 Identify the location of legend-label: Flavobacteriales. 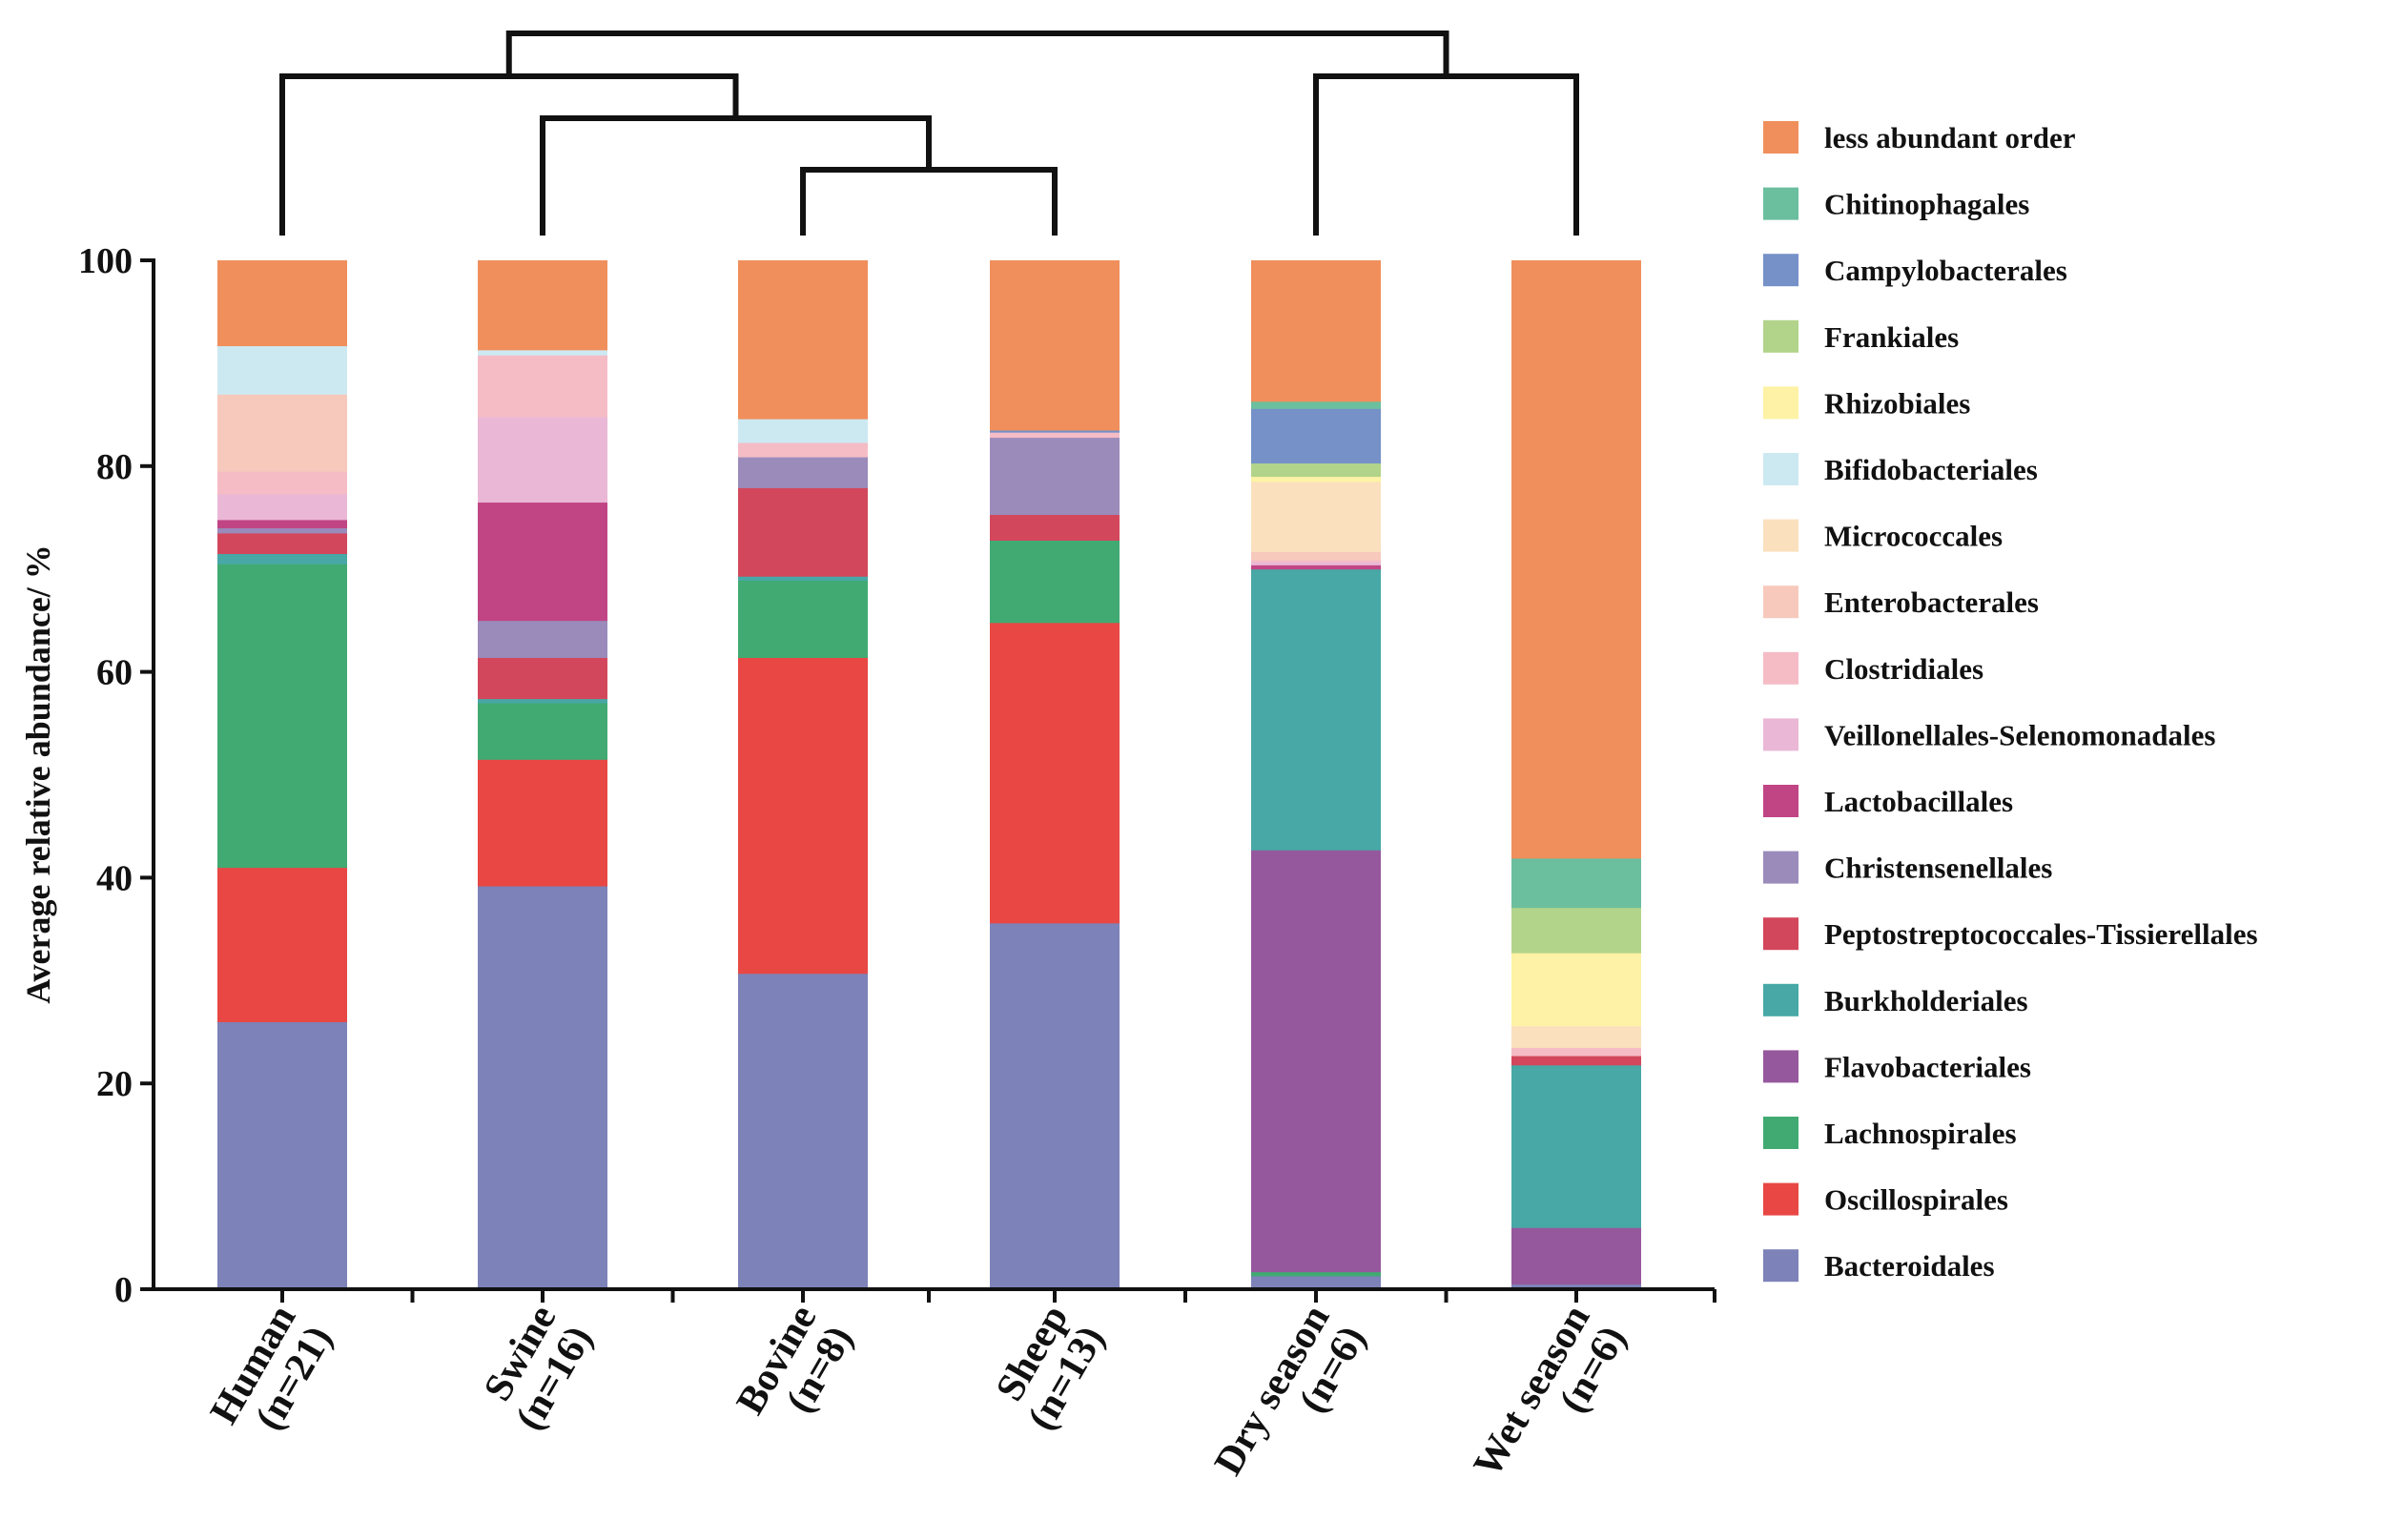
(1927, 1066).